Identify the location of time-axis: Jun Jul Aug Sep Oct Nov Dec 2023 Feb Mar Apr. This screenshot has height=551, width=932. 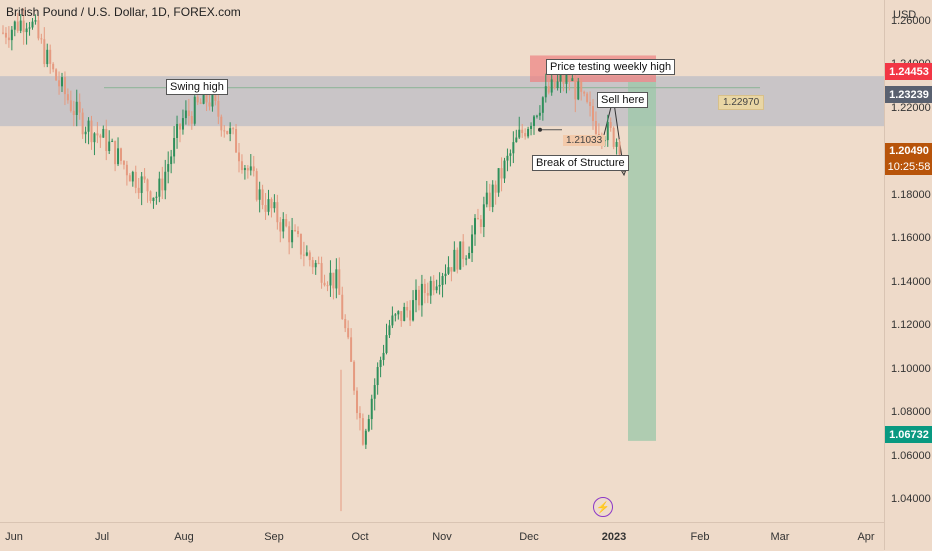
(442, 536).